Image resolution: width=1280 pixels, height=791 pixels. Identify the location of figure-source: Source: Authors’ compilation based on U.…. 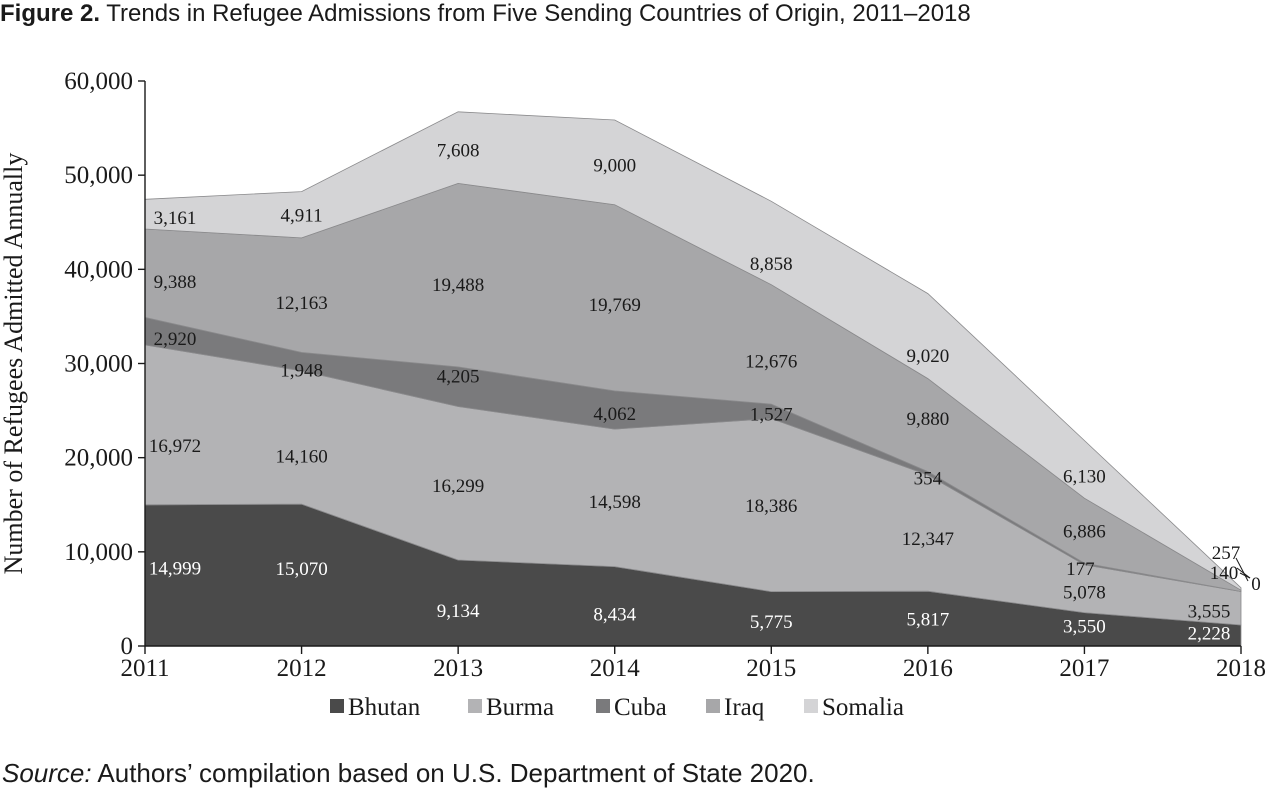
(637, 773).